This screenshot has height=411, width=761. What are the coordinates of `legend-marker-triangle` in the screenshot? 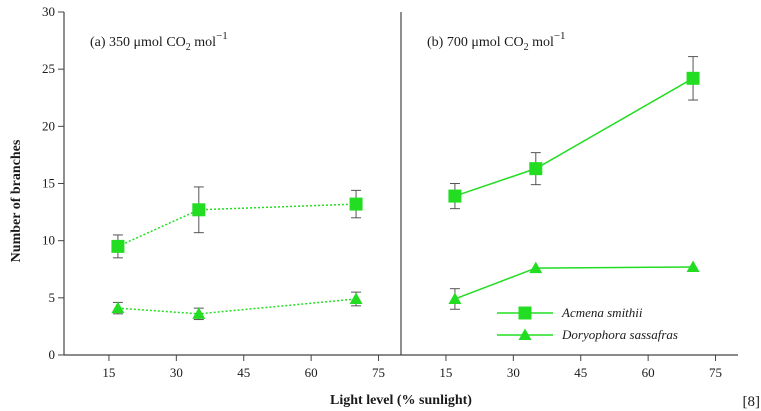 It's located at (525, 334).